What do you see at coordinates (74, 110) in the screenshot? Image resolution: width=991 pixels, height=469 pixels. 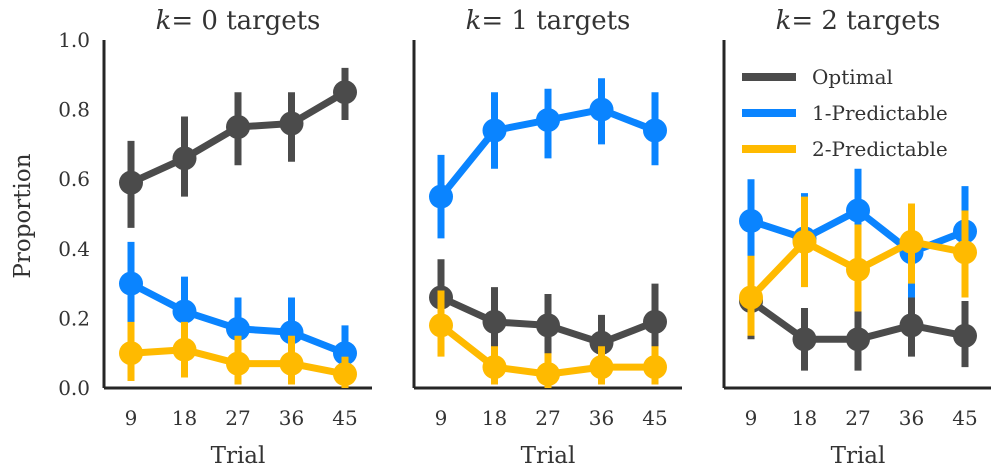 I see `y-tick-label: 0.8` at bounding box center [74, 110].